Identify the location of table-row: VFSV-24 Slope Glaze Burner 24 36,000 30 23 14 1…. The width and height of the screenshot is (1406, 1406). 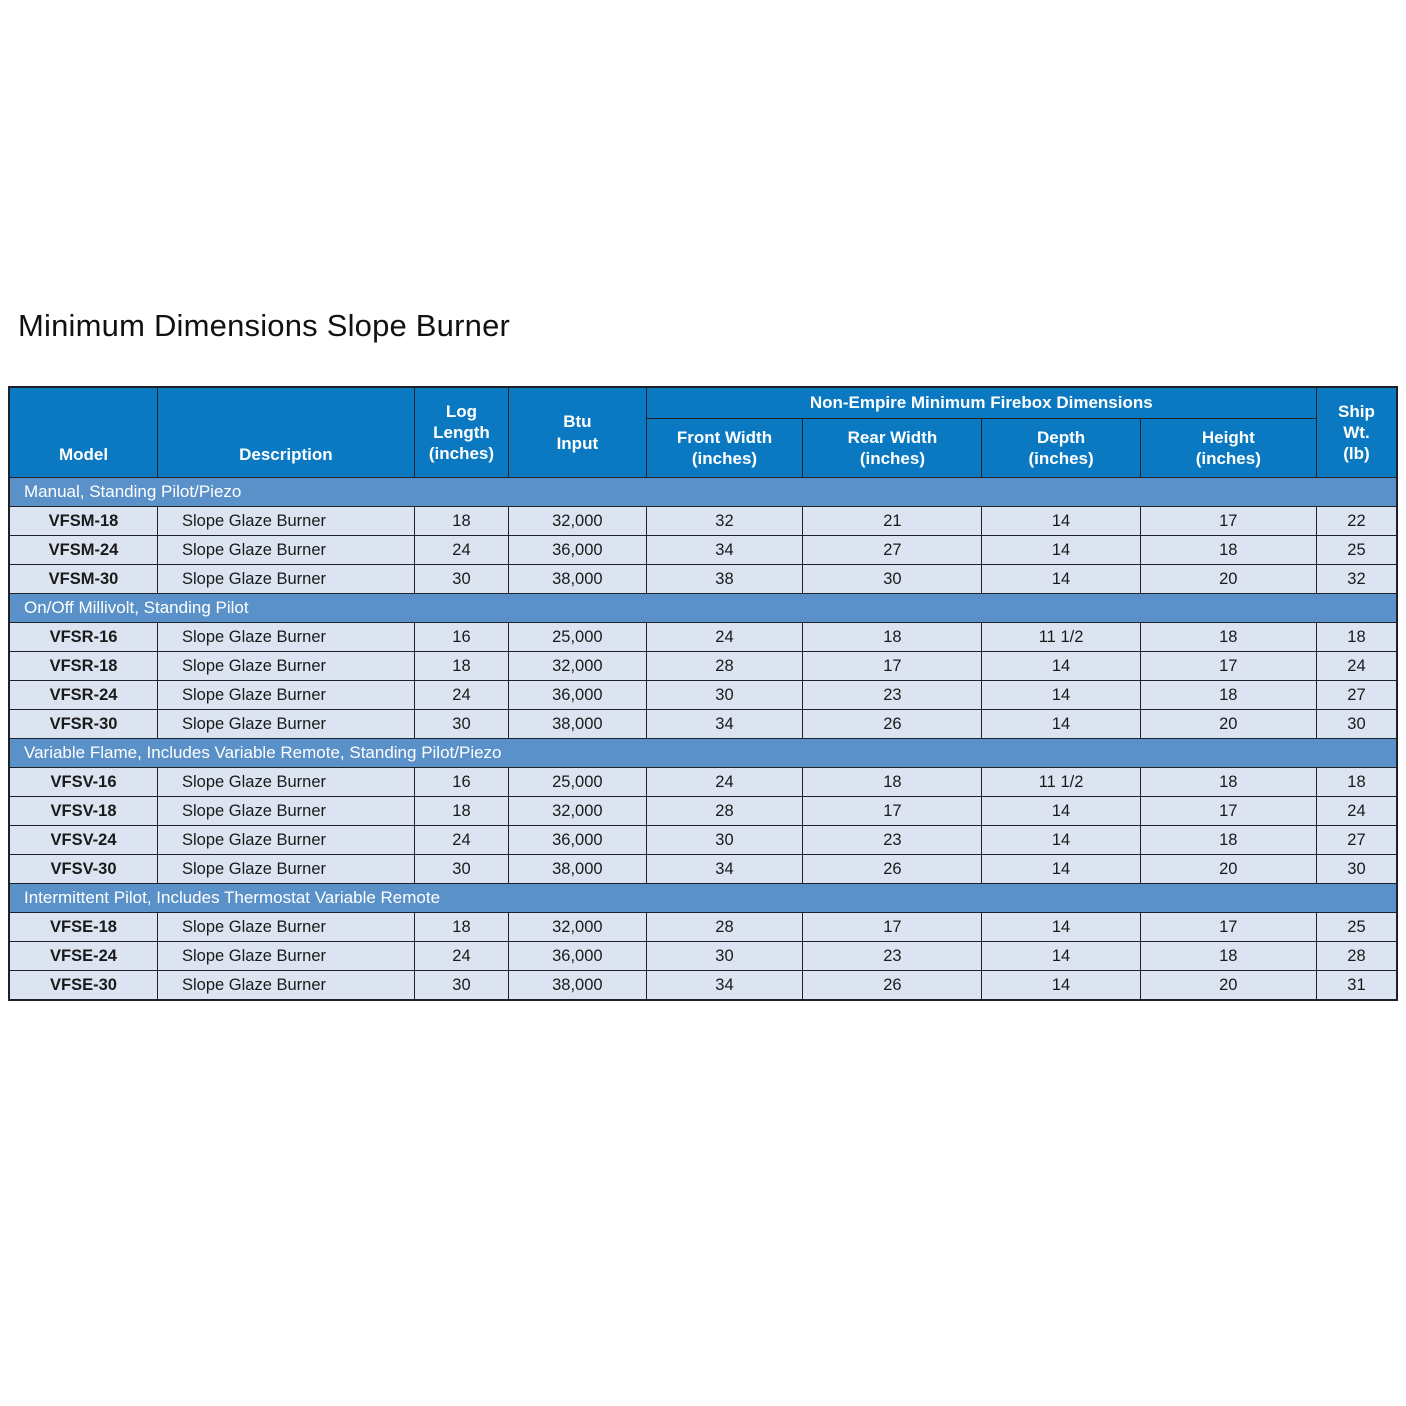
(703, 840).